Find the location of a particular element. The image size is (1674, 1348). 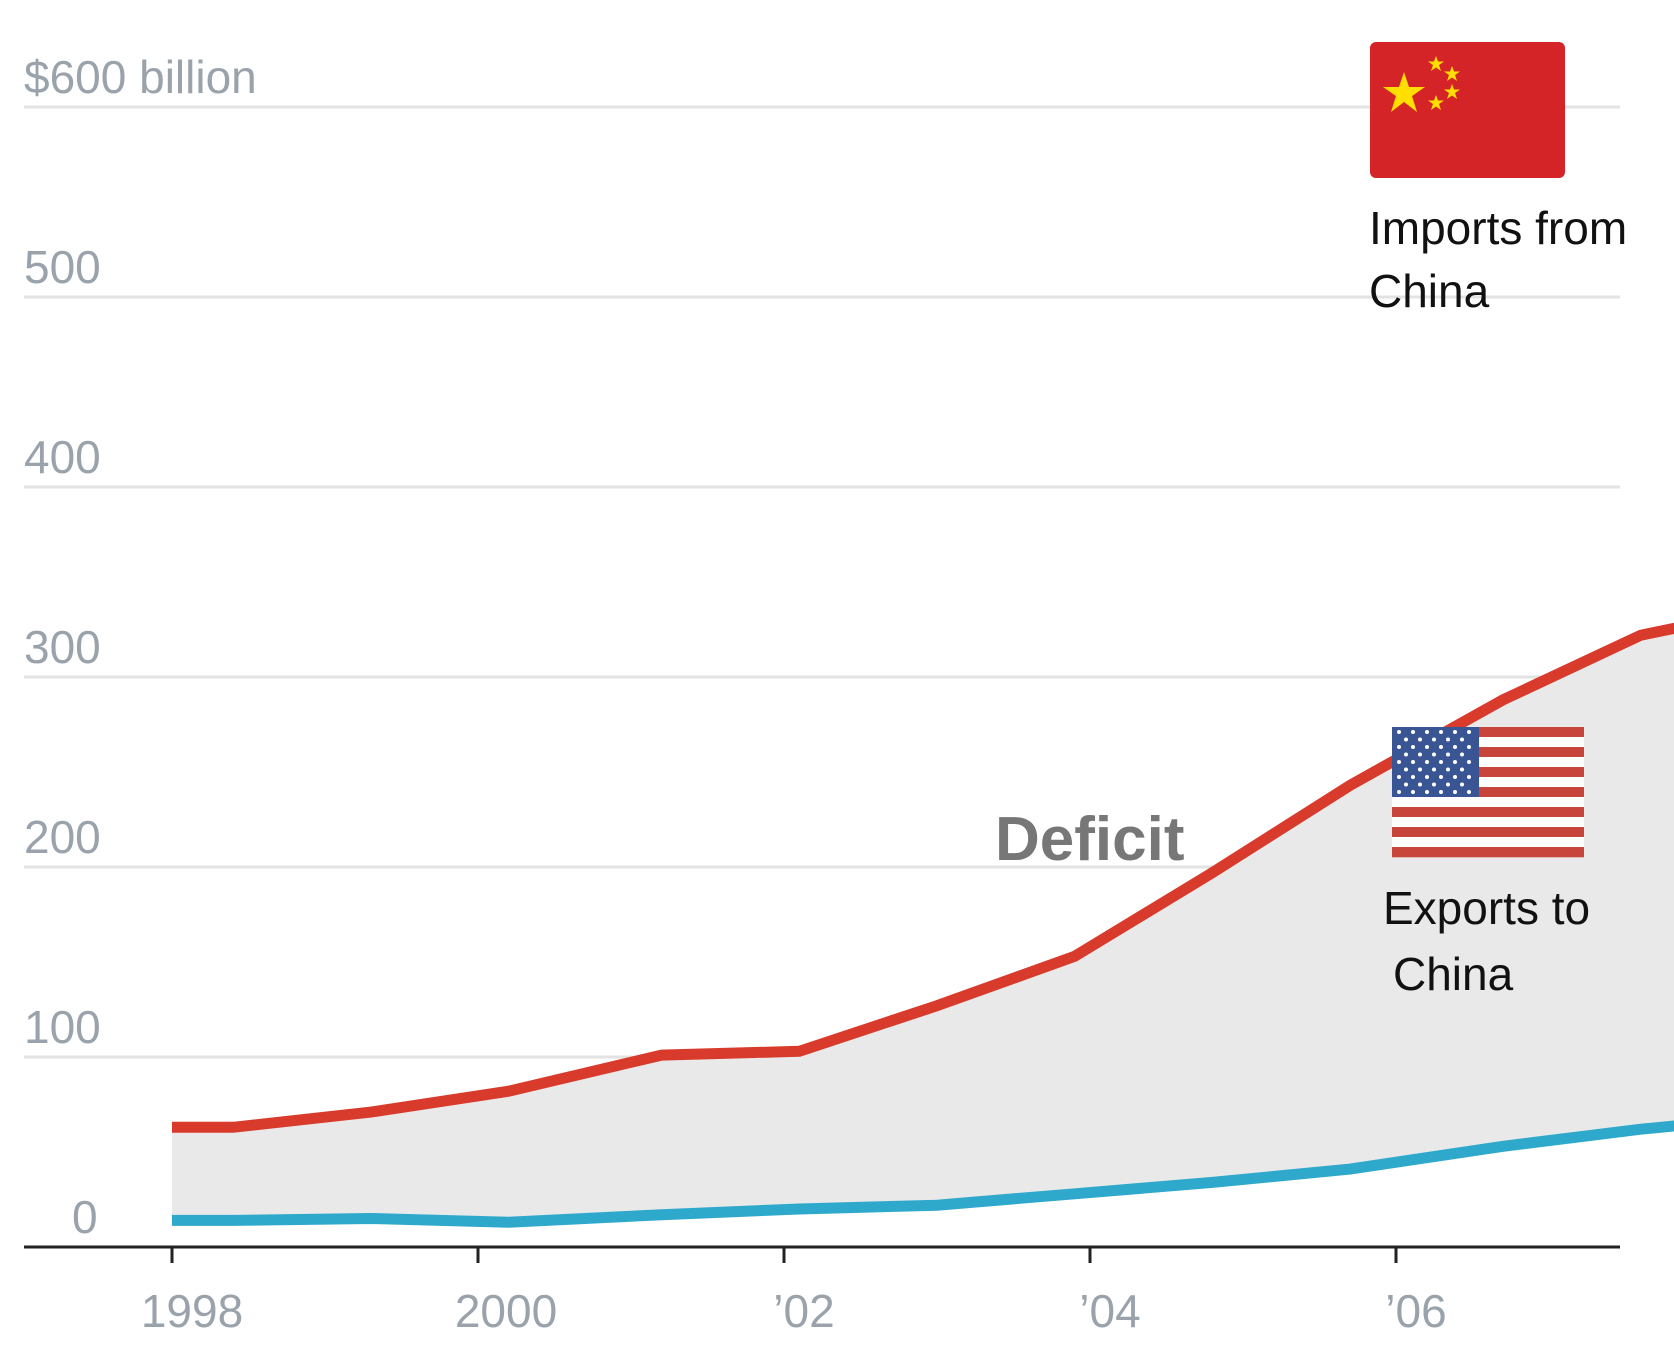

x-axis is located at coordinates (822, 1254).